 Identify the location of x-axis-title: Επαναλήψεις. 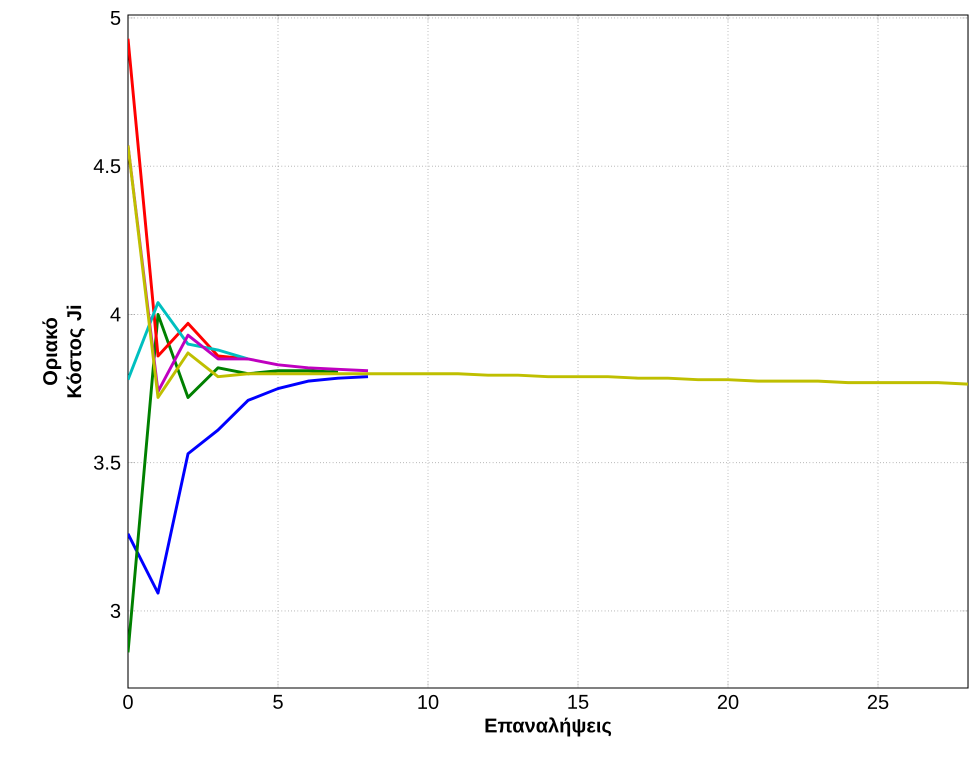
(549, 727).